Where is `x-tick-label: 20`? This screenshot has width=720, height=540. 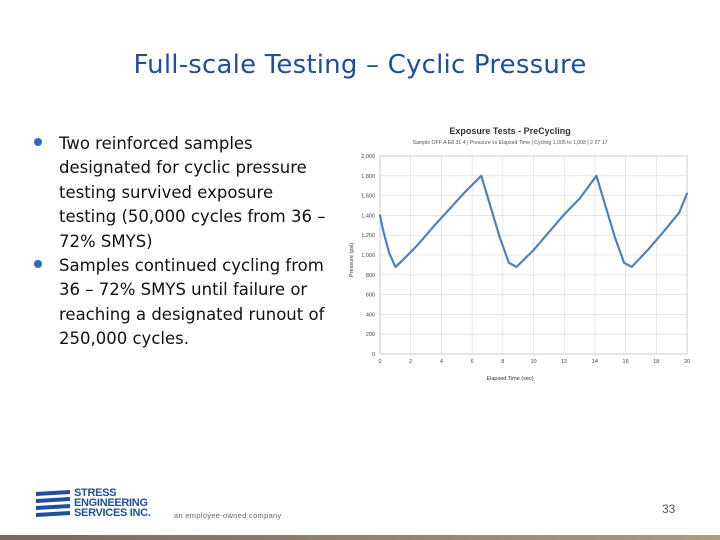
x-tick-label: 20 is located at coordinates (687, 362).